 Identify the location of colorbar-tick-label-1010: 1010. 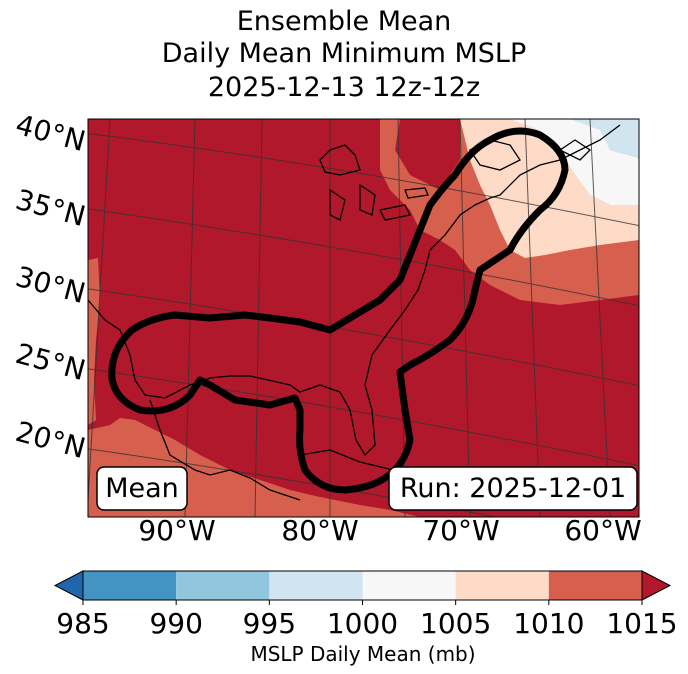
(548, 623).